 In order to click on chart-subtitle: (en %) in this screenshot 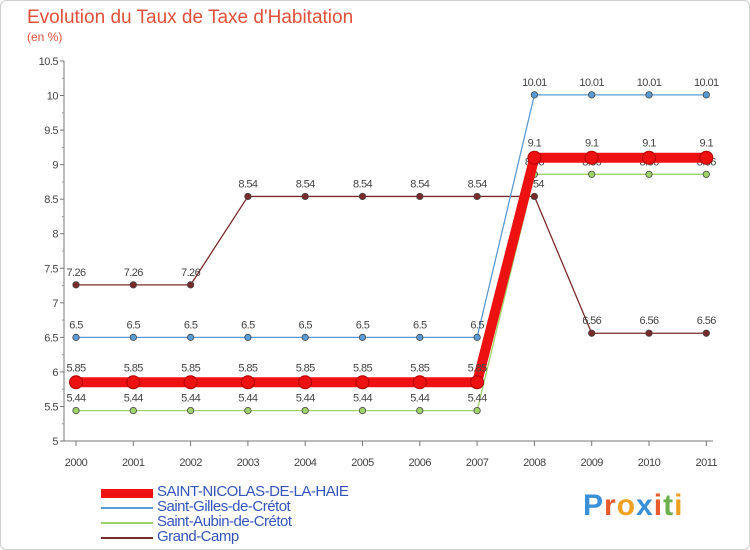, I will do `click(45, 37)`.